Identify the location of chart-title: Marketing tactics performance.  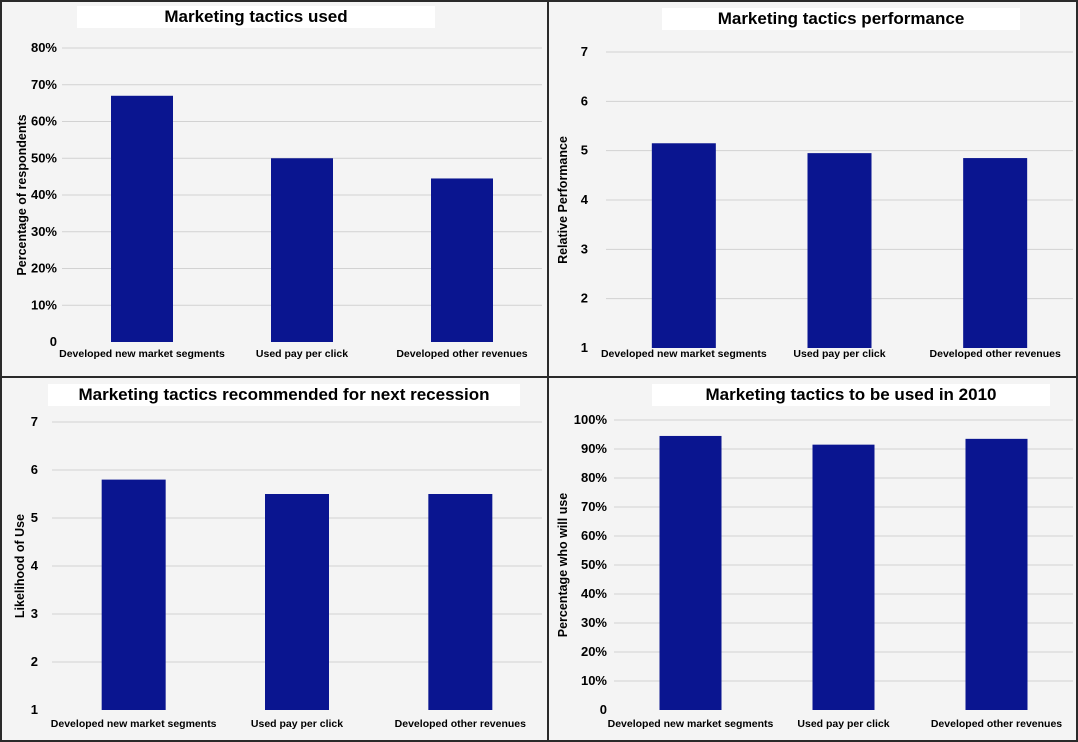
(841, 19).